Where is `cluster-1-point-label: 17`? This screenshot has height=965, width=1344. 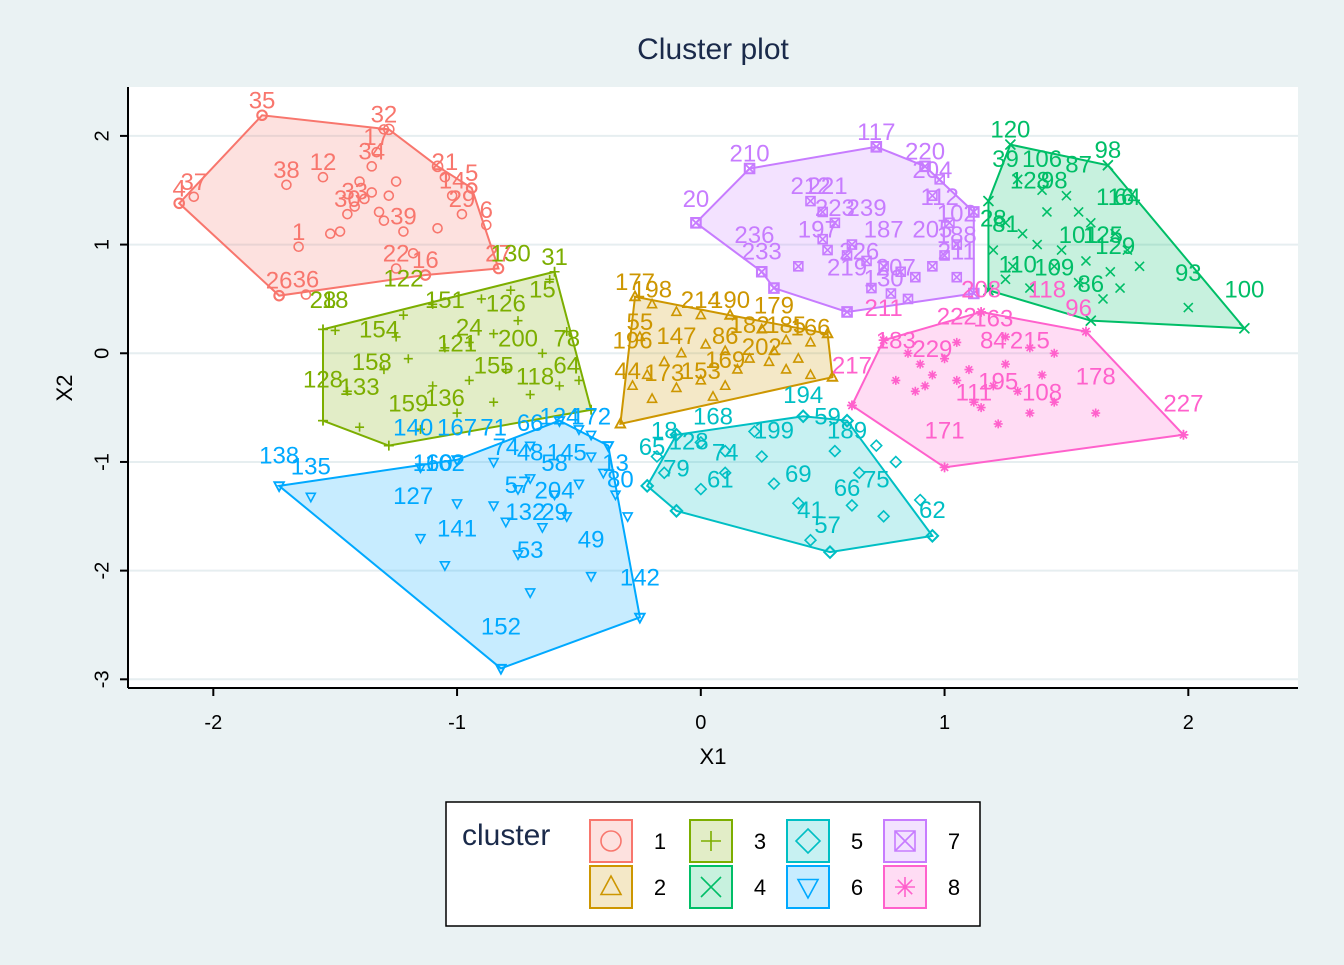
cluster-1-point-label: 17 is located at coordinates (376, 137).